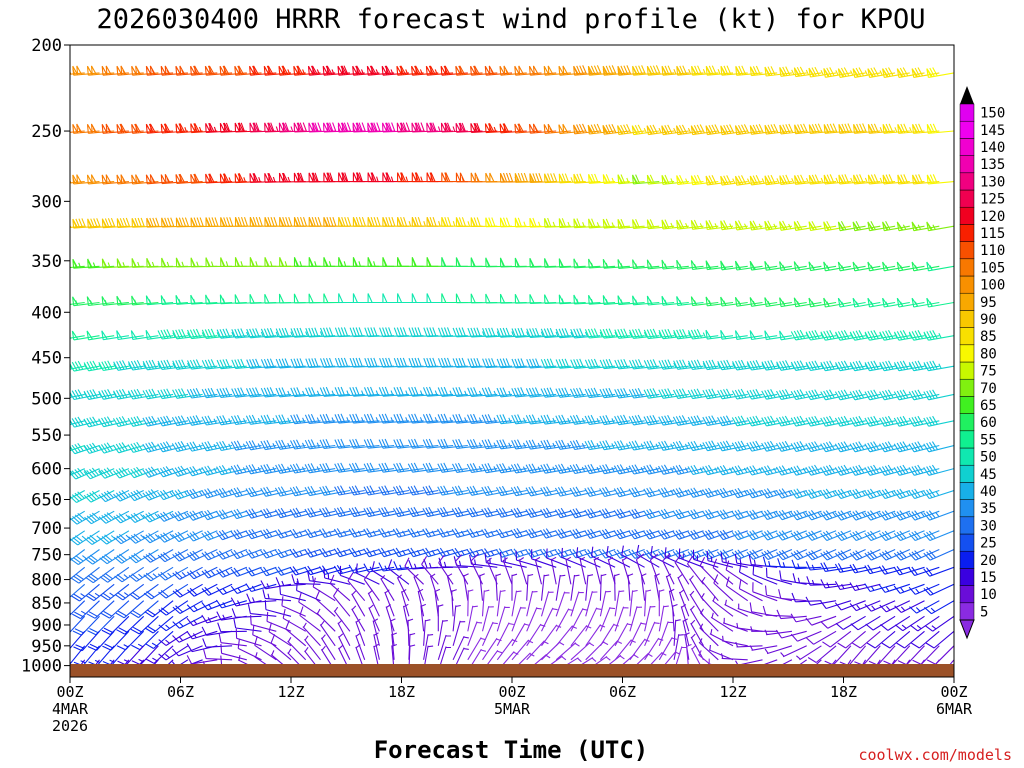  Describe the element at coordinates (512, 670) in the screenshot. I see `terrain-surface` at that location.